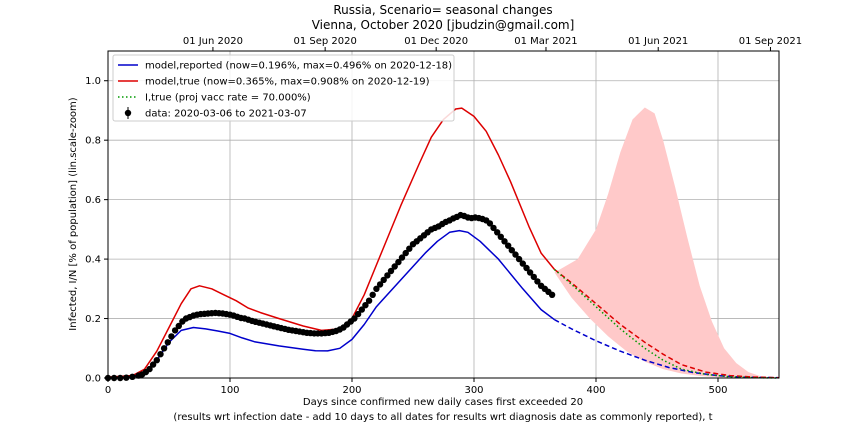 The height and width of the screenshot is (432, 864). I want to click on y-tick-label: 0.2, so click(93, 319).